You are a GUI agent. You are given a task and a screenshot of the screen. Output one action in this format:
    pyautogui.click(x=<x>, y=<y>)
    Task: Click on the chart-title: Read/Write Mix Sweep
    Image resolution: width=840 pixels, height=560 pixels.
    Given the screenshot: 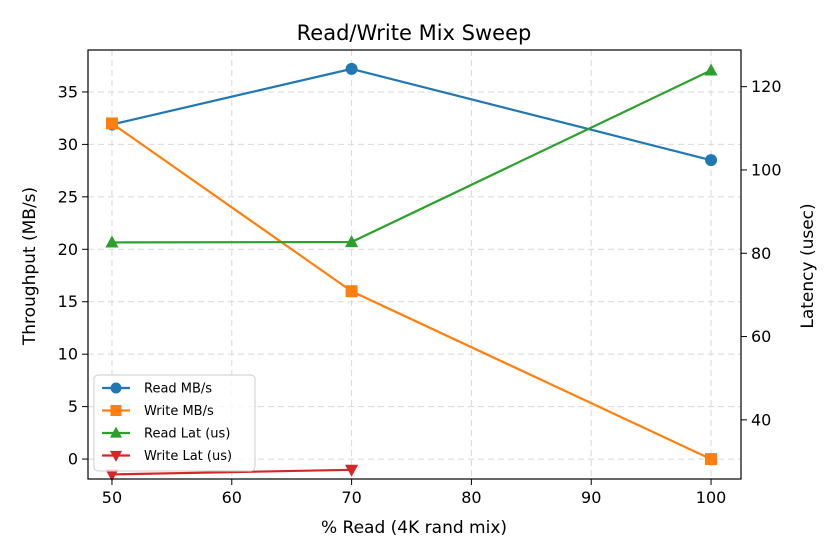 What is the action you would take?
    pyautogui.click(x=414, y=33)
    